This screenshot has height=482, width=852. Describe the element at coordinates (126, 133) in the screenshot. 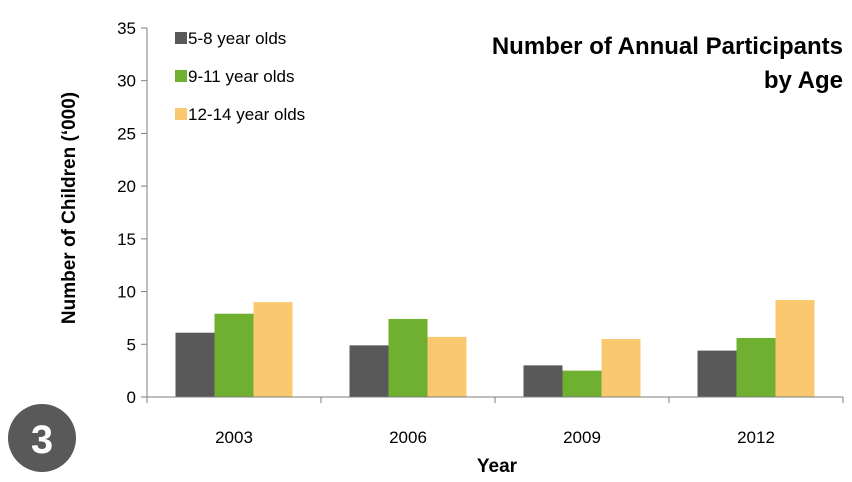

I see `y-tick-label: 25` at that location.